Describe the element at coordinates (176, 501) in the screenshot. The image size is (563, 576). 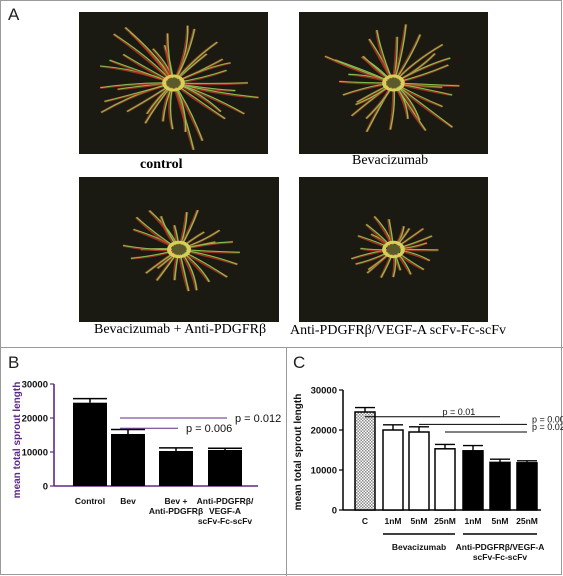
I see `x-tick-label: Bev +` at that location.